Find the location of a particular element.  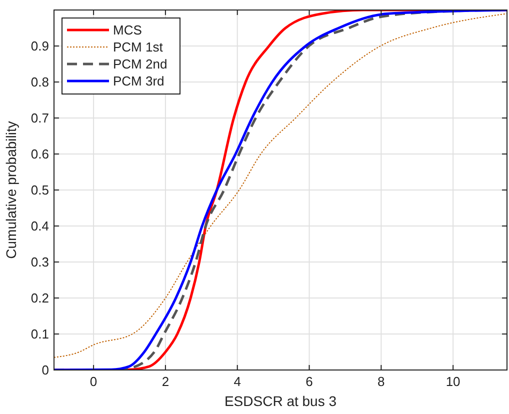

legend-label: PCM 2nd is located at coordinates (140, 64).